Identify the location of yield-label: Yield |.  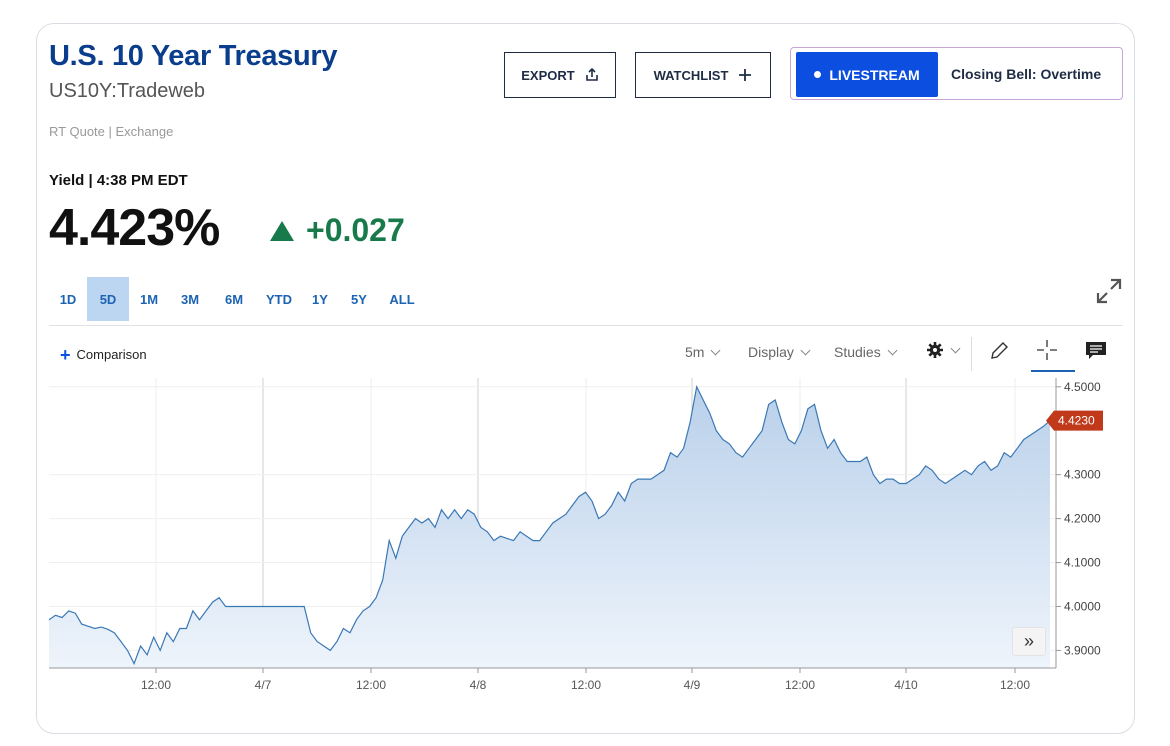
(71, 180).